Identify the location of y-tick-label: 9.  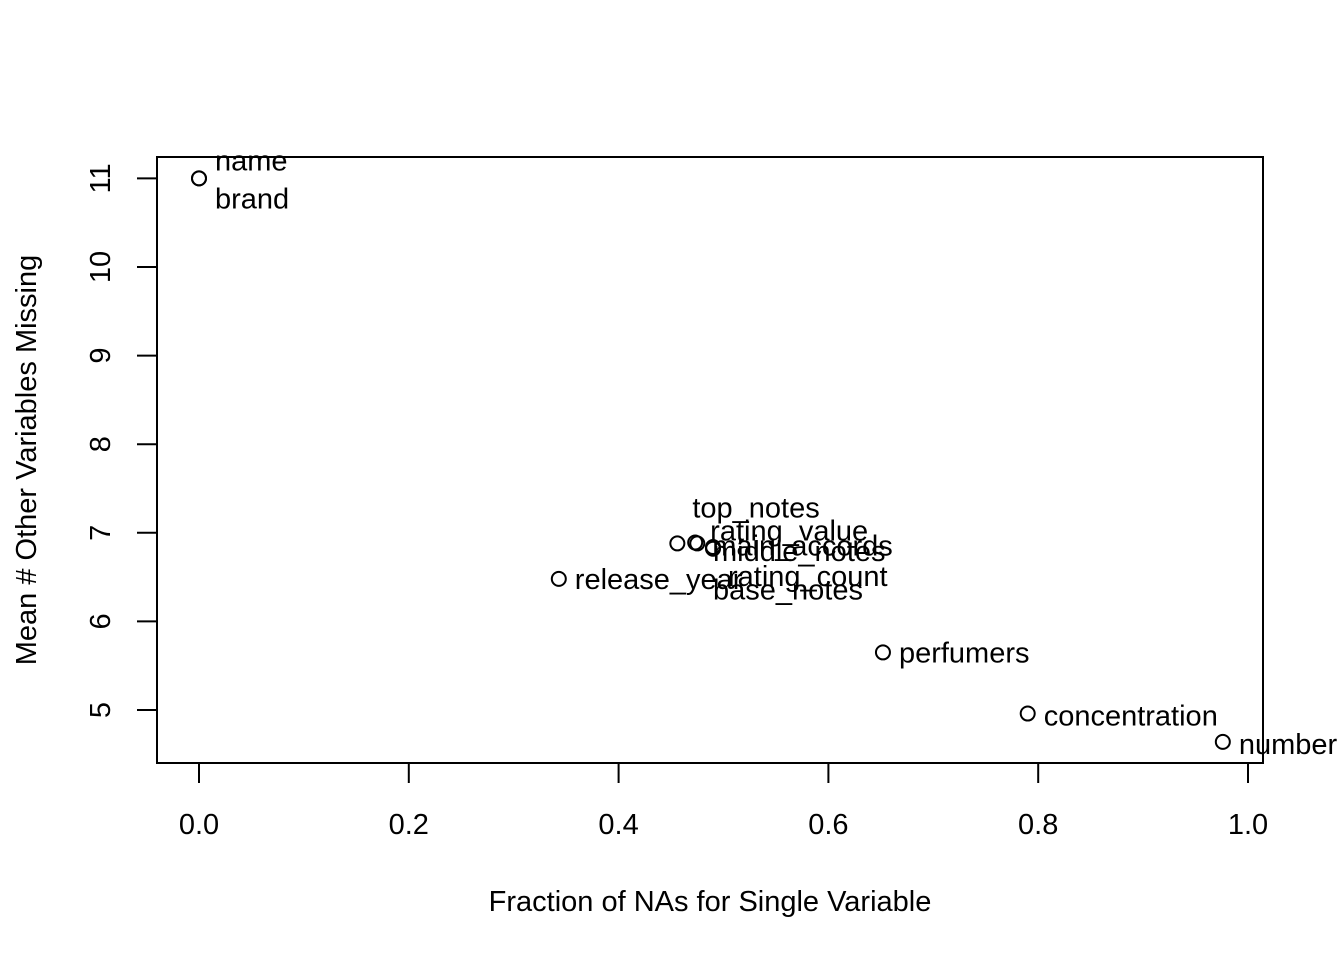
(101, 356).